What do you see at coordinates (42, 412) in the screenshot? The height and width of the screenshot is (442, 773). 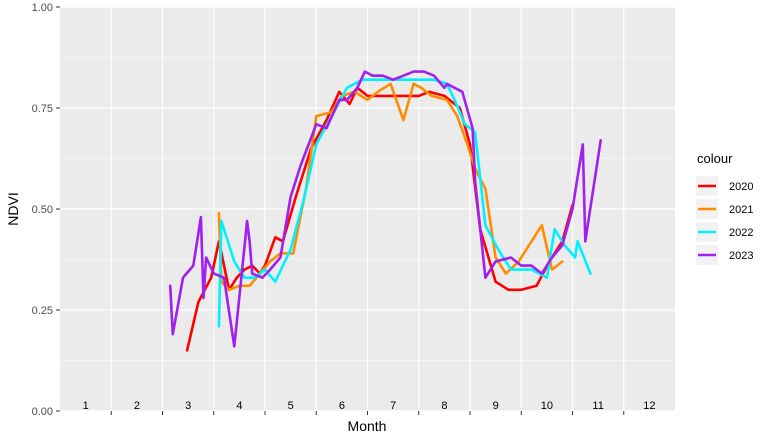 I see `y-tick-label: 0.00` at bounding box center [42, 412].